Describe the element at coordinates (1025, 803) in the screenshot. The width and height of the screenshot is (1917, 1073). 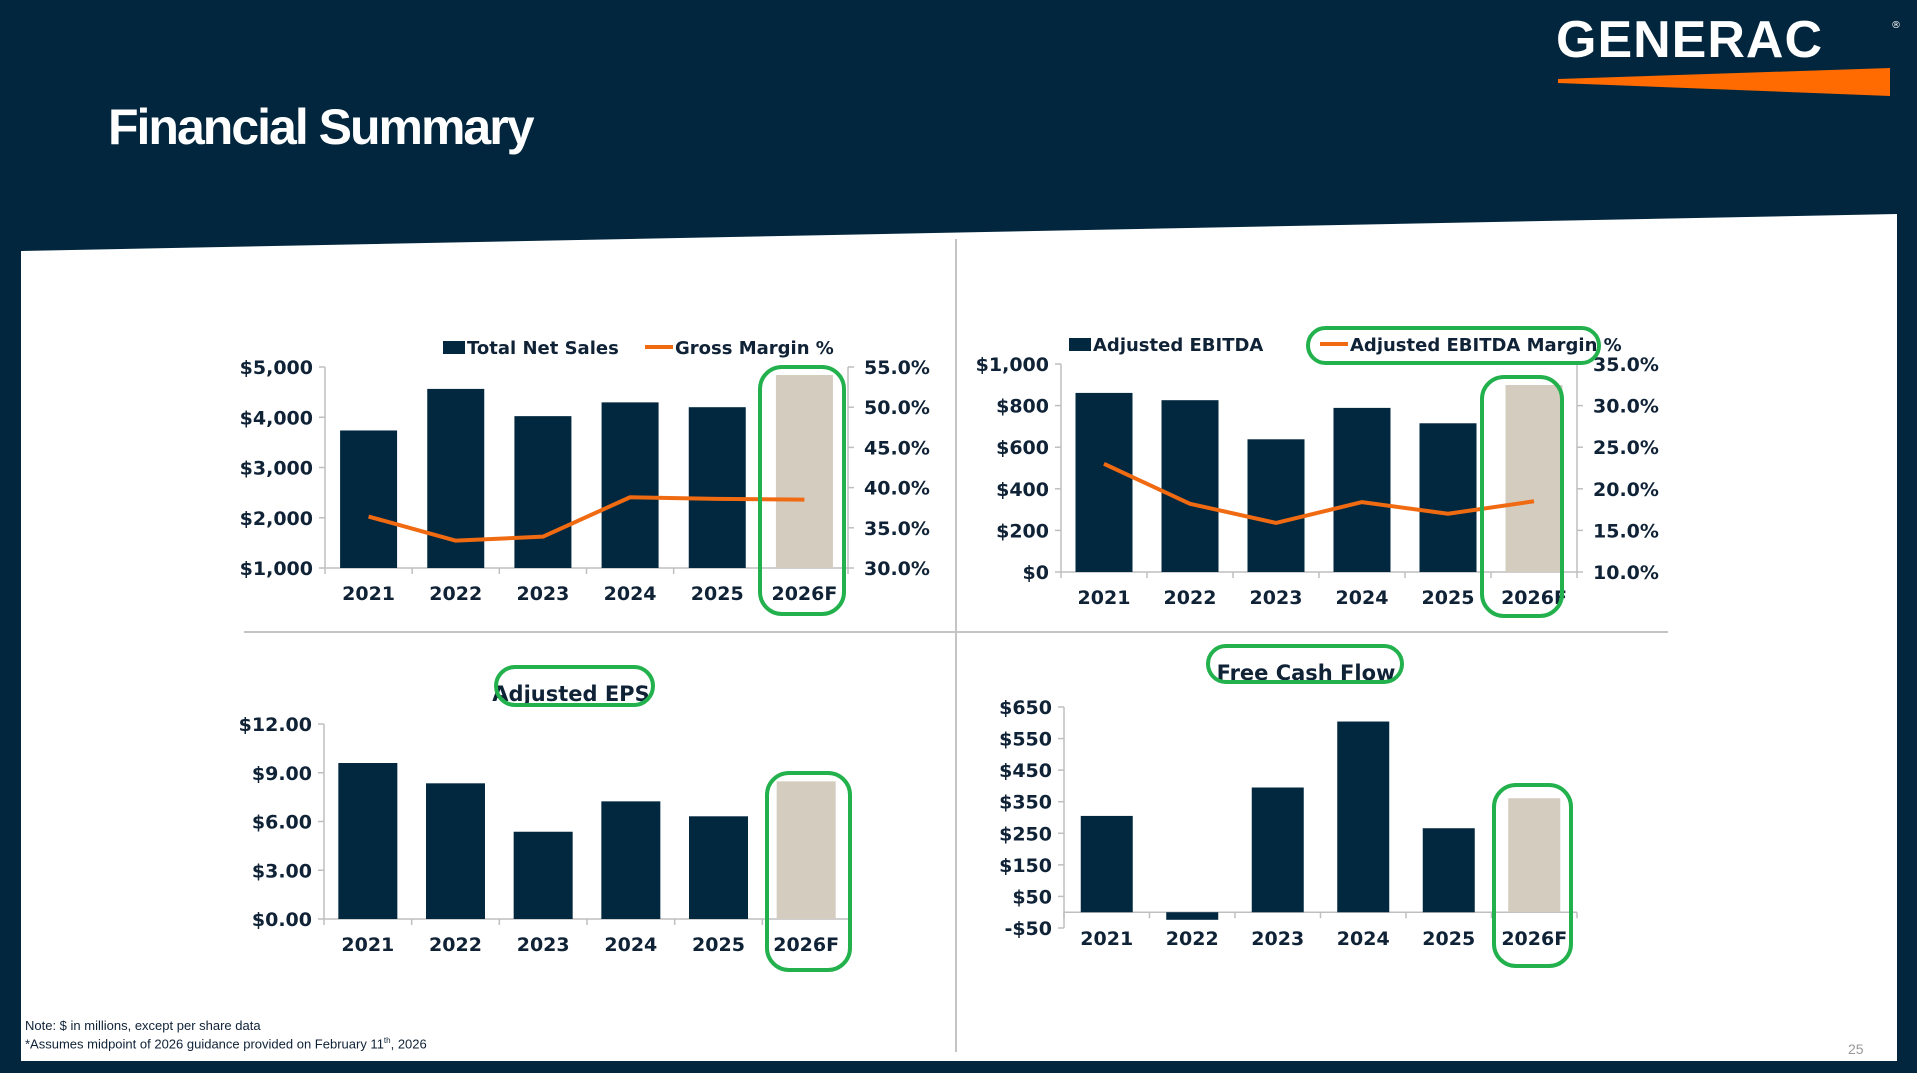
I see `left-tick-label: $350` at that location.